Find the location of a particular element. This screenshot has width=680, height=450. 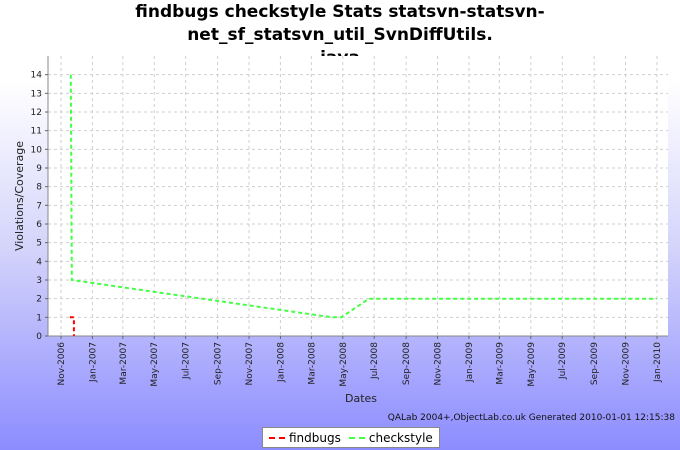

y-tick-label: 5 is located at coordinates (39, 244).